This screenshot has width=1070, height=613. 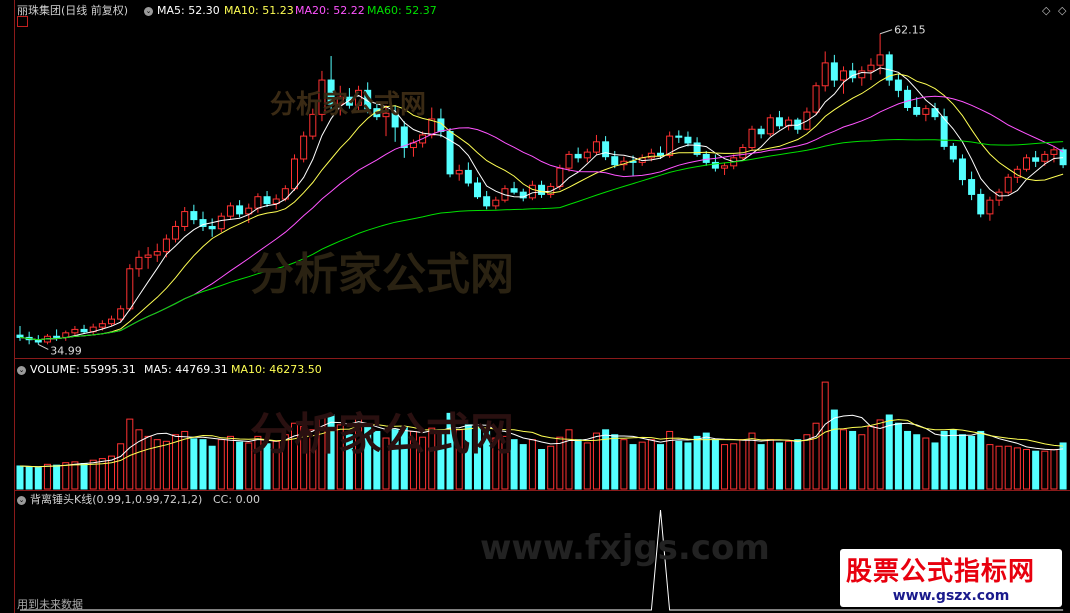 What do you see at coordinates (66, 350) in the screenshot?
I see `min-price-label: 34.99` at bounding box center [66, 350].